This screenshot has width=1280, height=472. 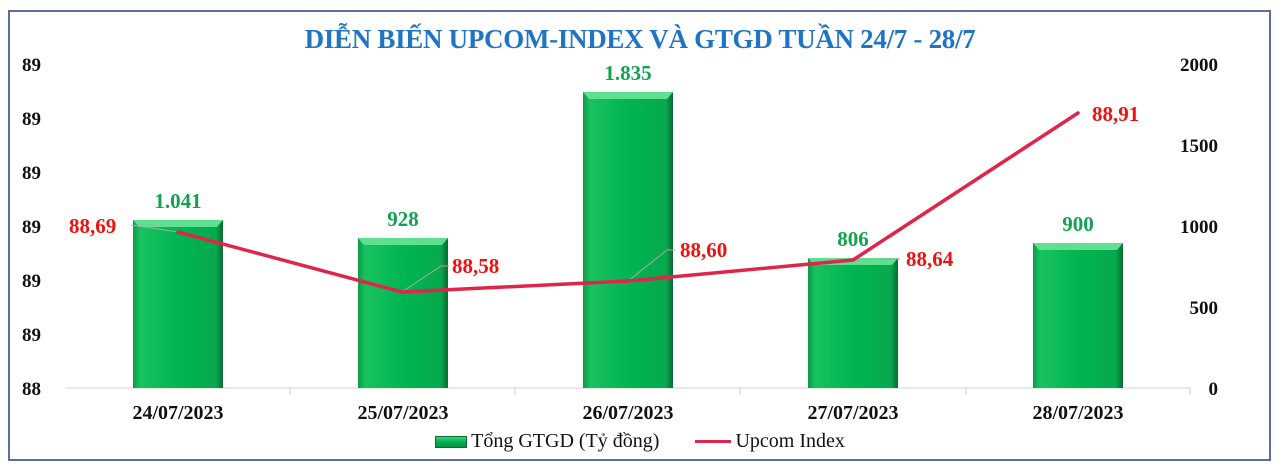 What do you see at coordinates (475, 266) in the screenshot?
I see `line-value-label: 88,58` at bounding box center [475, 266].